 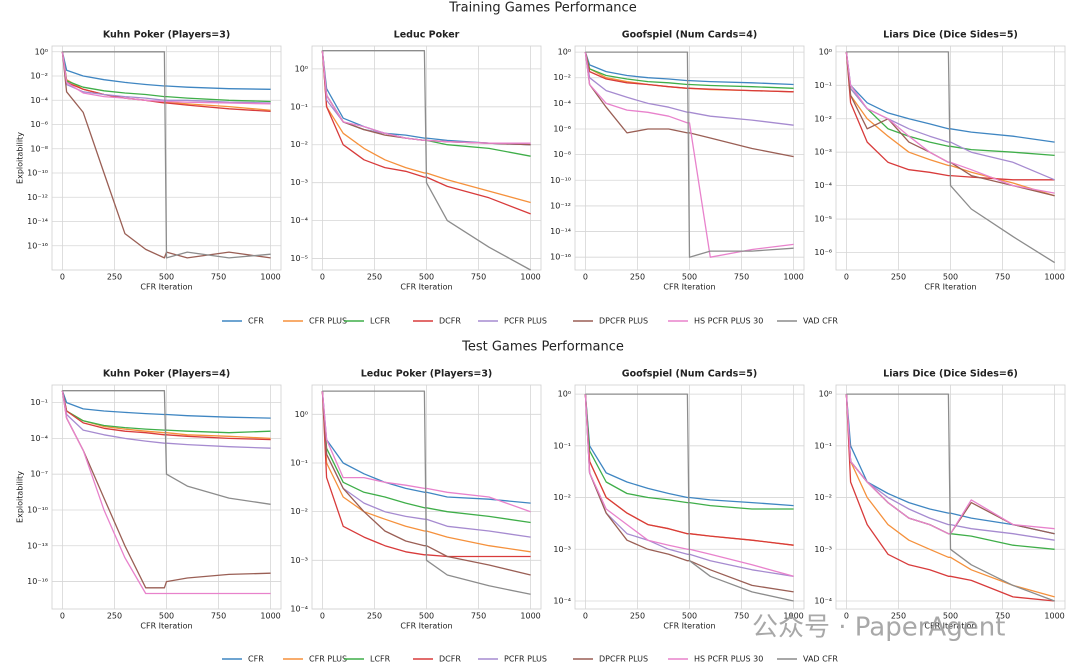 I want to click on section-title: Training Games Performance, so click(x=542, y=8).